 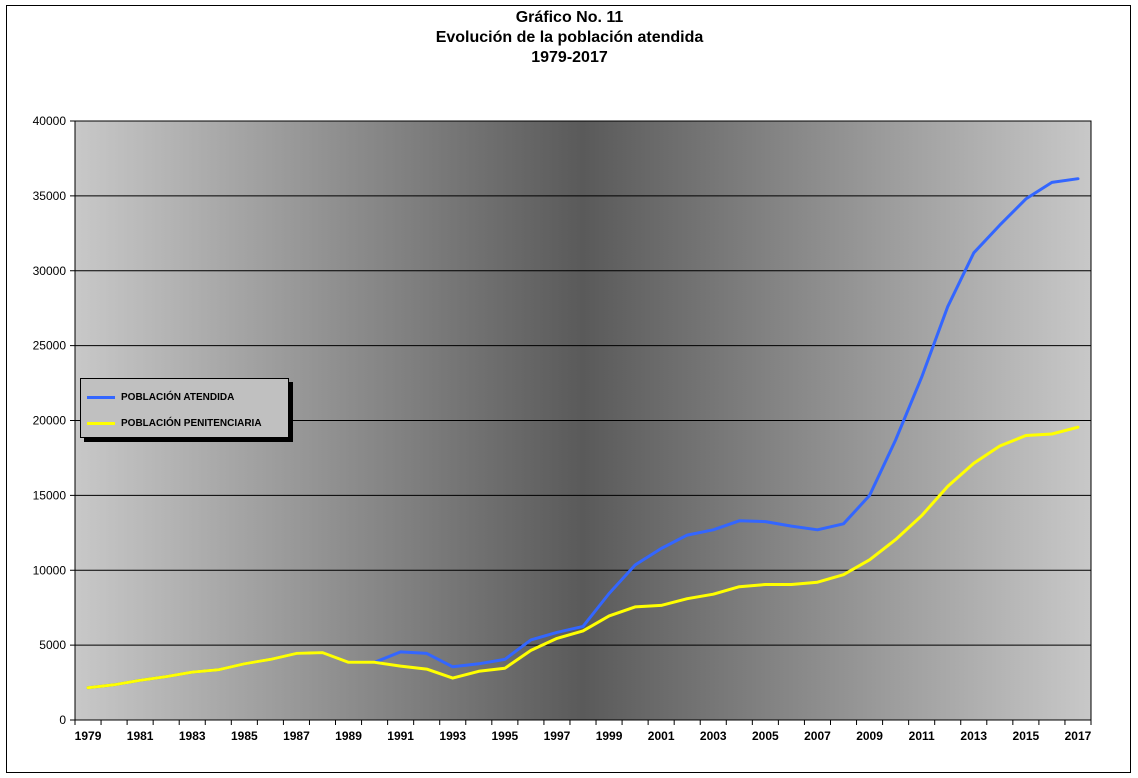 What do you see at coordinates (569, 57) in the screenshot?
I see `title-line-3: 1979-2017` at bounding box center [569, 57].